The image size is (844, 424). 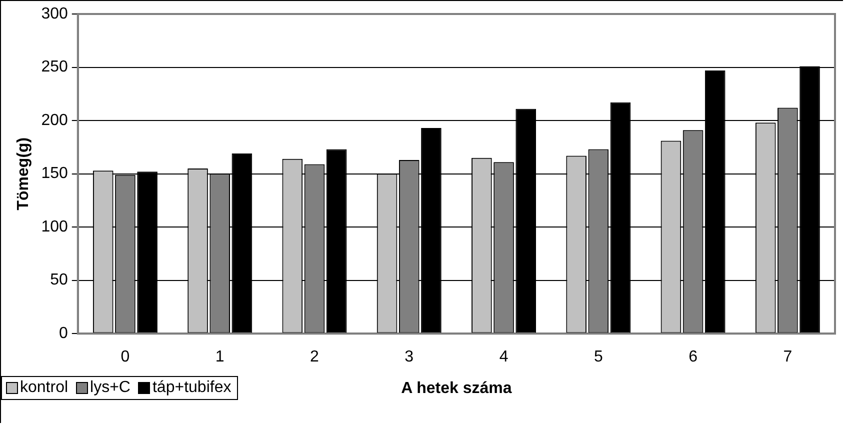 I want to click on y-tick-label: 300, so click(x=54, y=13).